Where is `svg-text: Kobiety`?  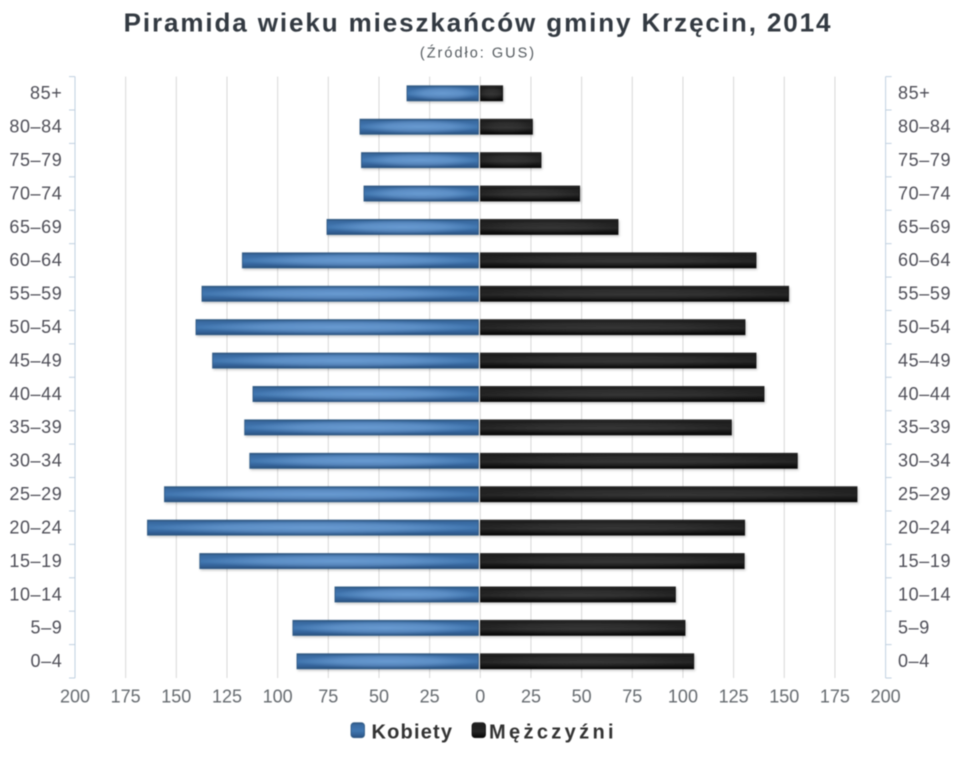
svg-text: Kobiety is located at coordinates (413, 732).